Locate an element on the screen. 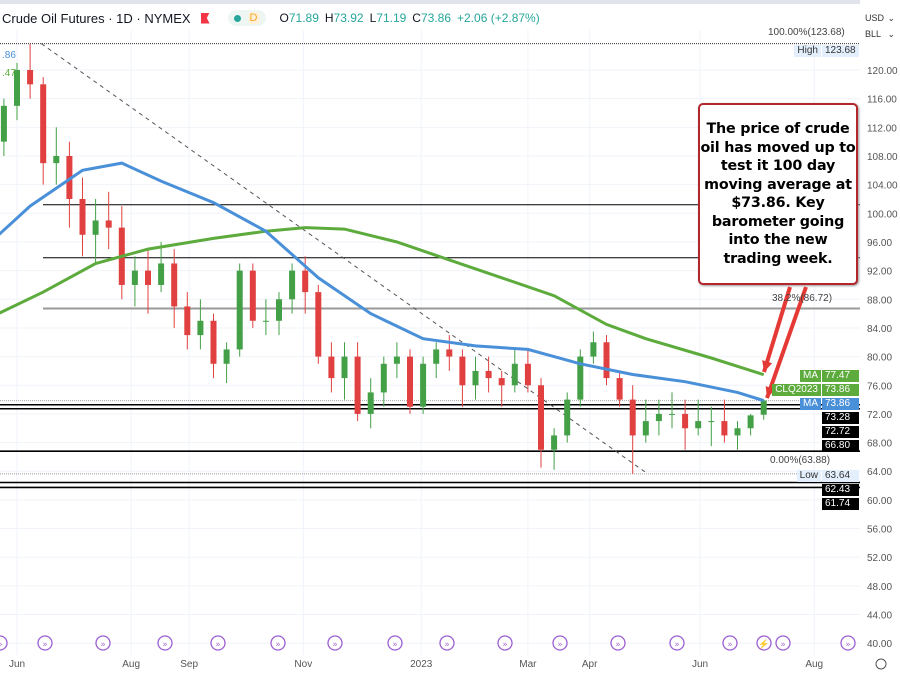  unit-select: BLL ⌄ is located at coordinates (880, 34).